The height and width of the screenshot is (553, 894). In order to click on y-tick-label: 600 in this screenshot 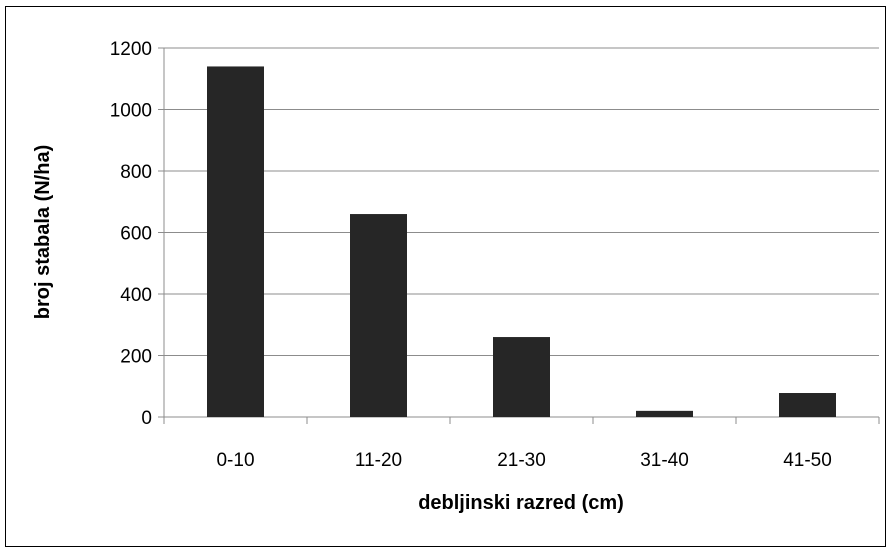, I will do `click(136, 234)`.